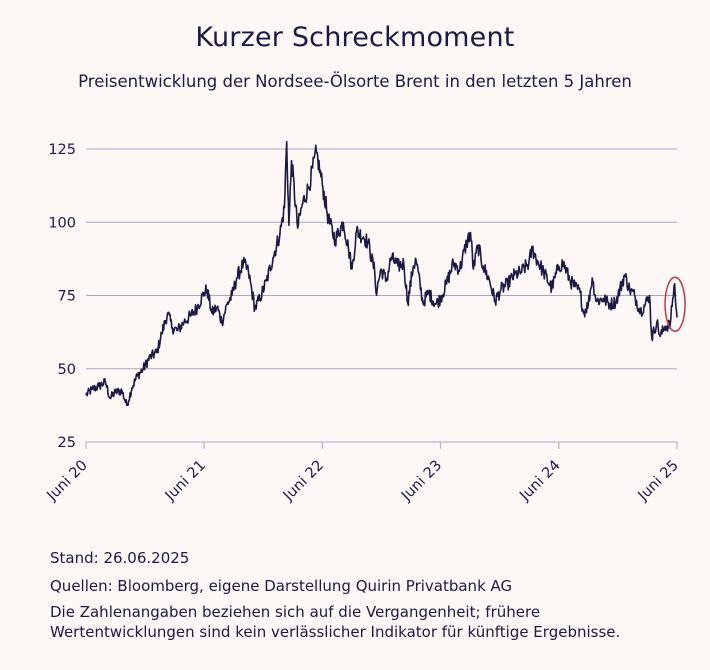 The width and height of the screenshot is (710, 670). What do you see at coordinates (421, 481) in the screenshot?
I see `x-tick-label: Juni 23` at bounding box center [421, 481].